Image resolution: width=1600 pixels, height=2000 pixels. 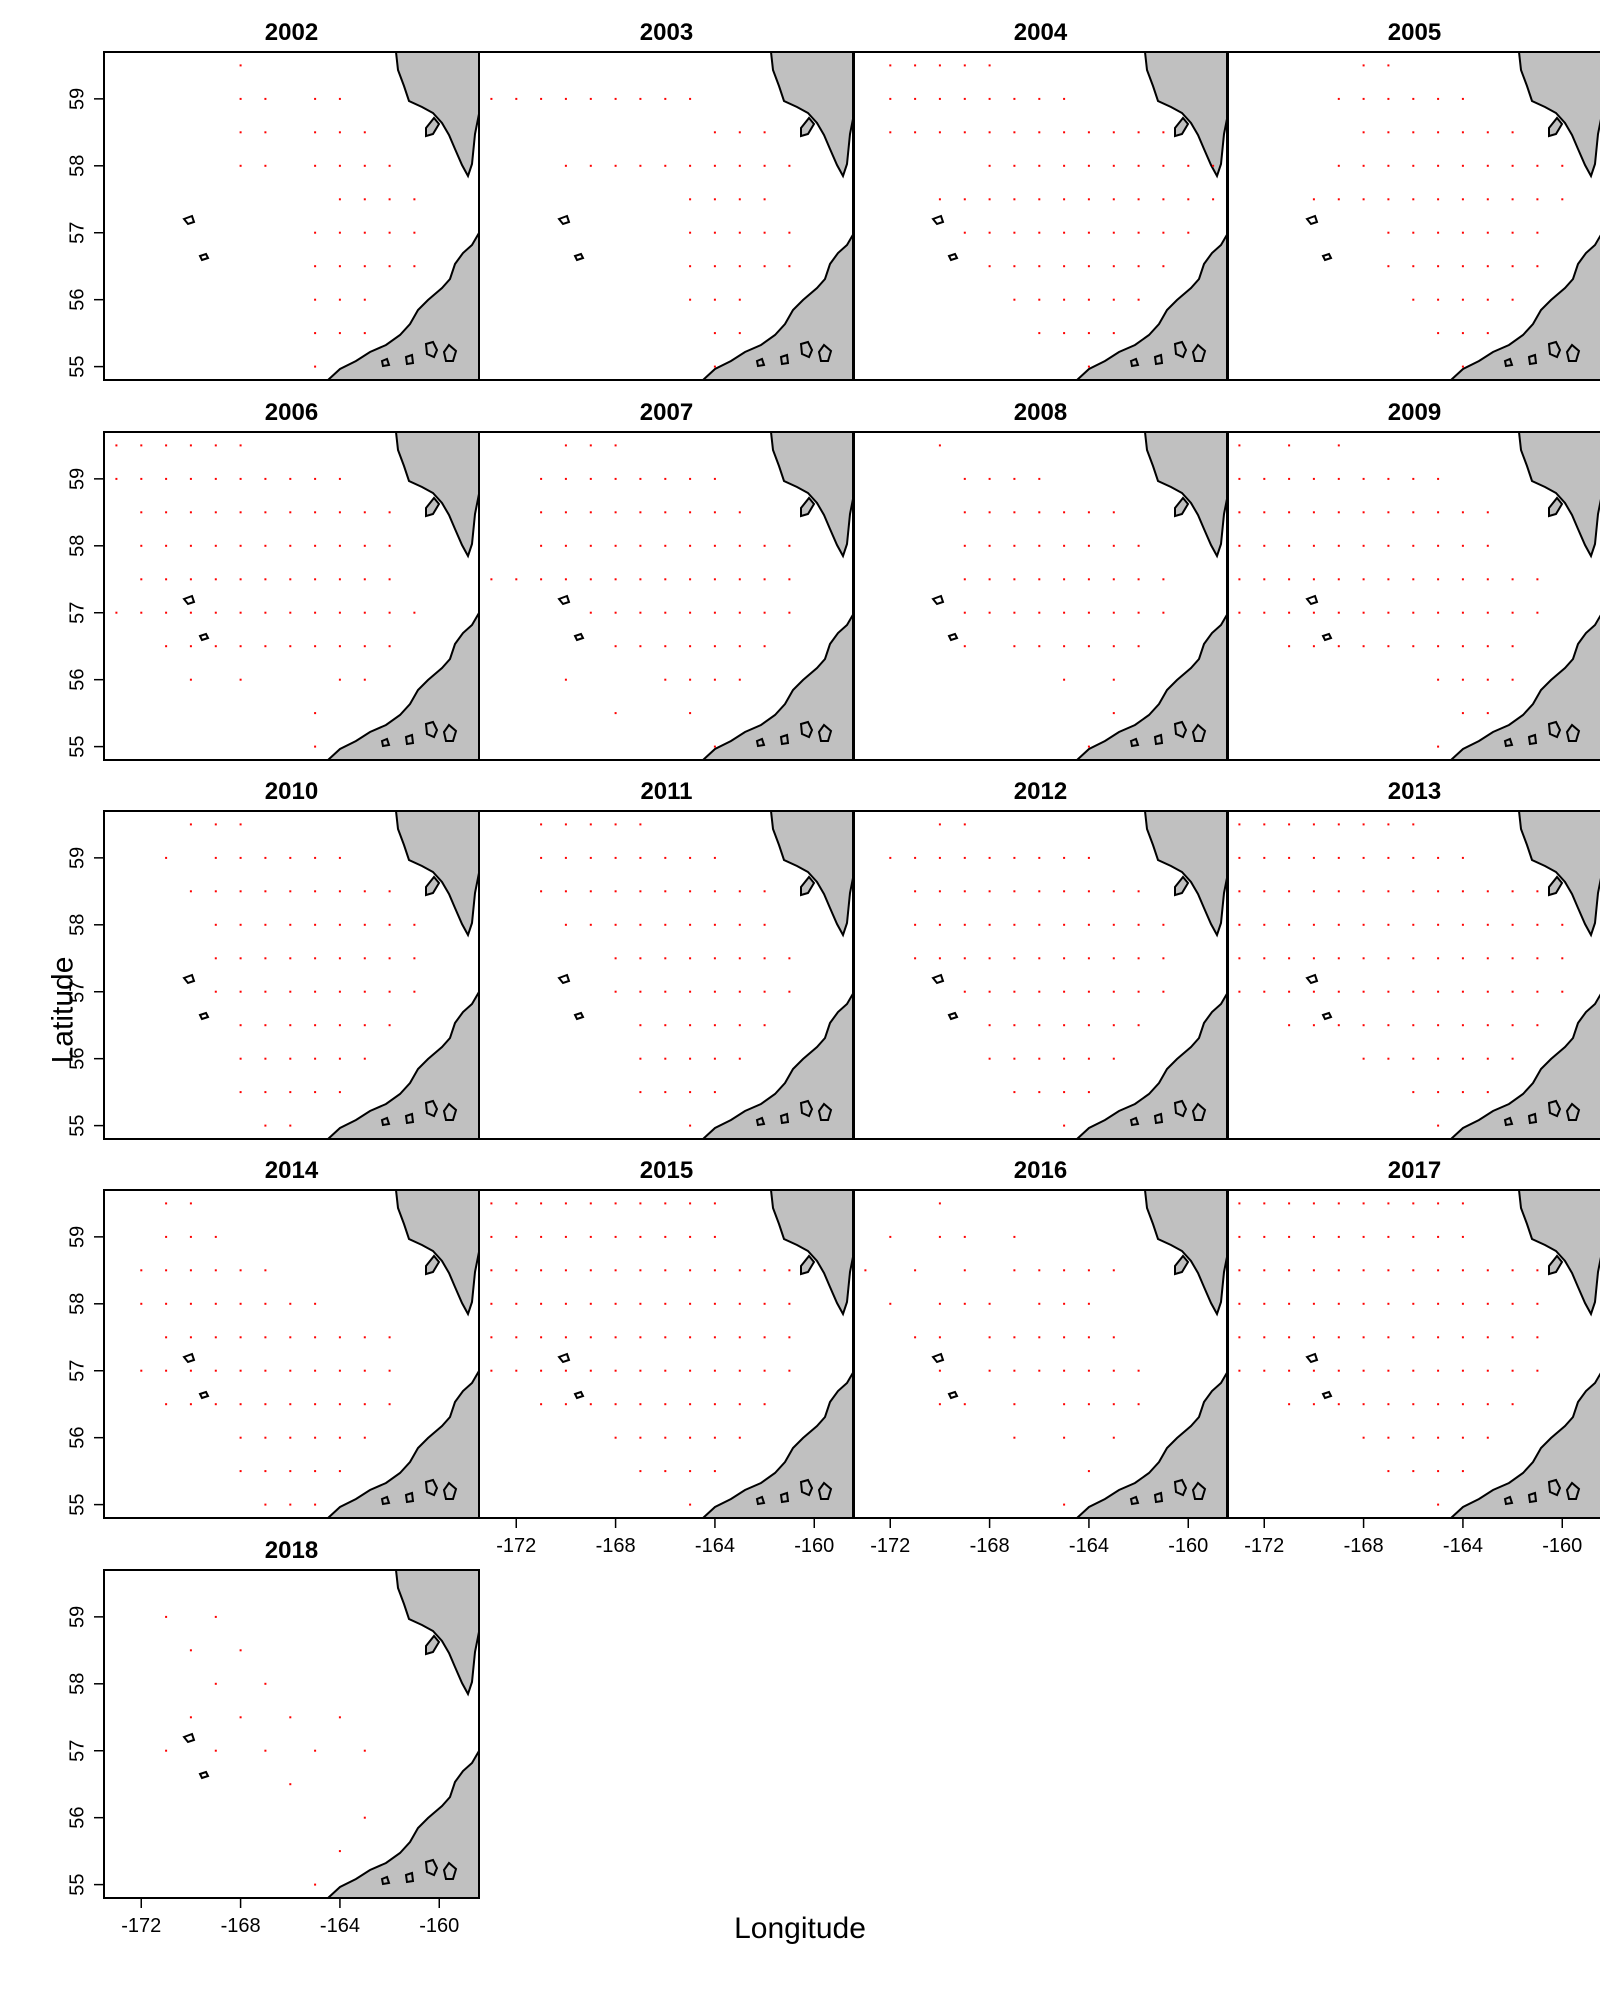 What do you see at coordinates (890, 1546) in the screenshot?
I see `x-tick-label: -172` at bounding box center [890, 1546].